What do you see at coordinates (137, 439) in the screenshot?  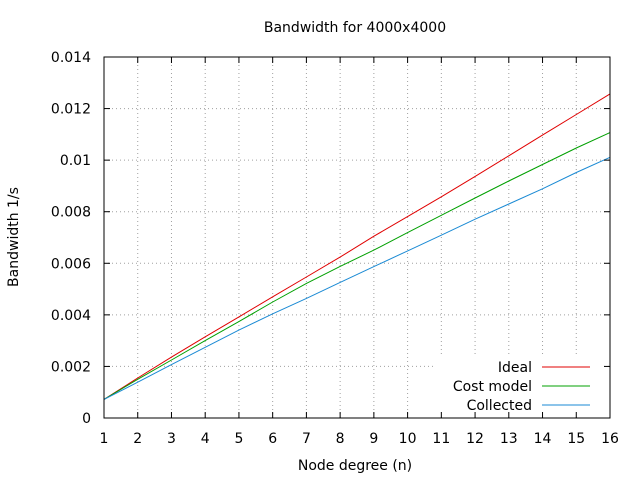 I see `x-tick-label: 2` at bounding box center [137, 439].